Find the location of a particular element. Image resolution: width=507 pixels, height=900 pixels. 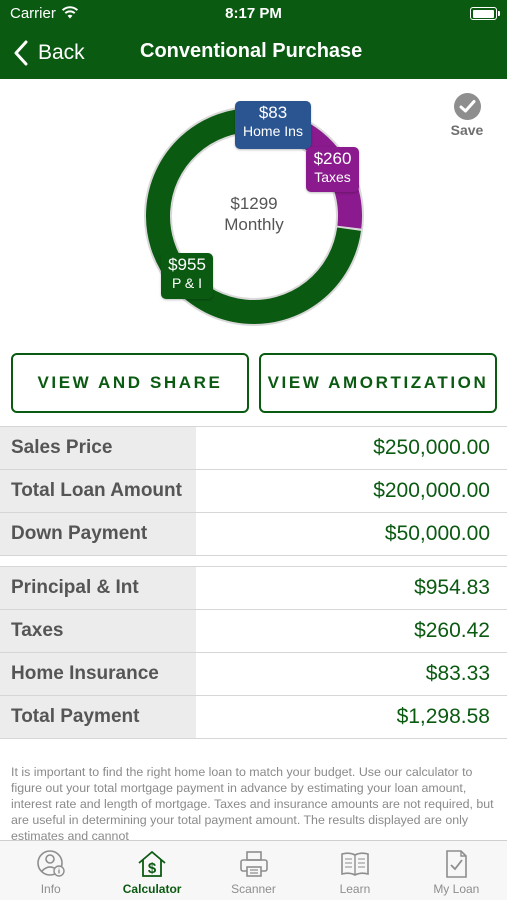

view-and-share-button: VIEW AND SHARE is located at coordinates (130, 383).